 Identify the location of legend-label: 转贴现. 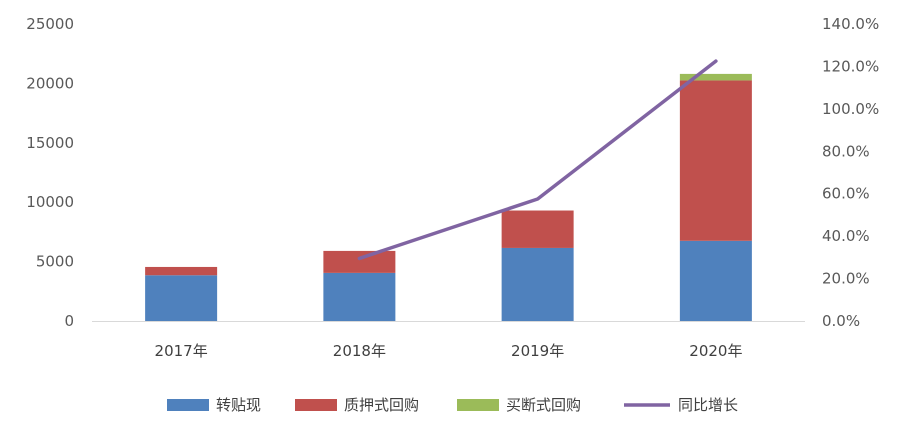
(238, 405).